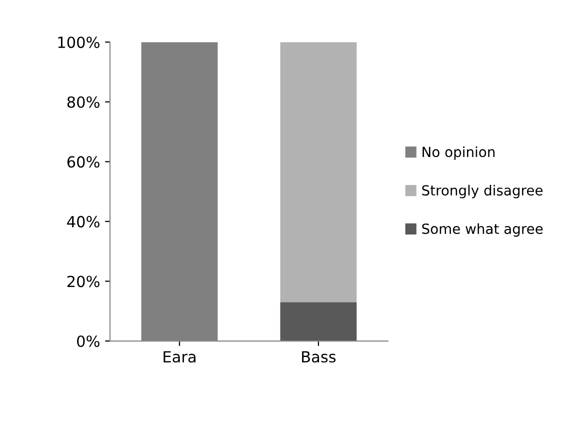 The width and height of the screenshot is (579, 421). I want to click on y-tick-label: 60%, so click(83, 162).